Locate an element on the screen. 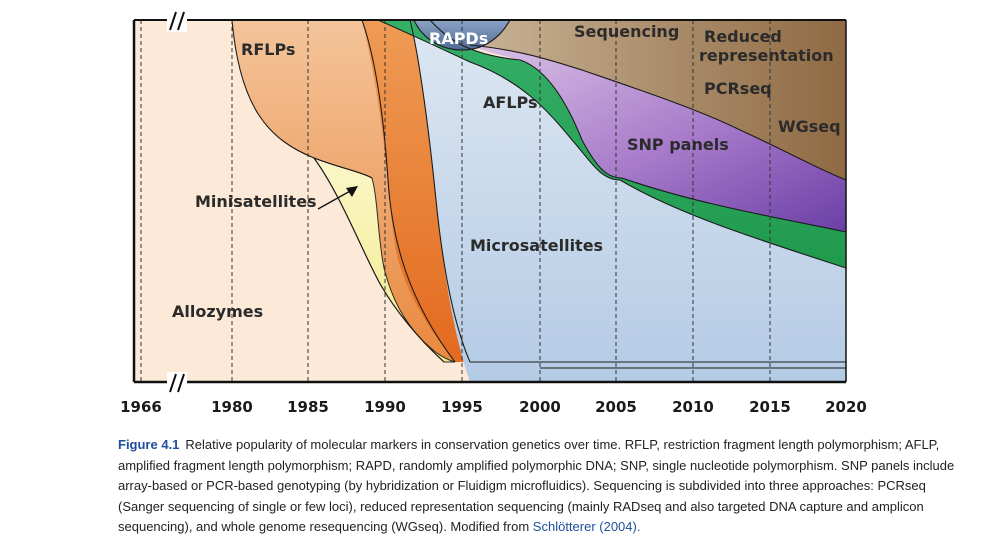 The width and height of the screenshot is (993, 556). region-rflps is located at coordinates (343, 191).